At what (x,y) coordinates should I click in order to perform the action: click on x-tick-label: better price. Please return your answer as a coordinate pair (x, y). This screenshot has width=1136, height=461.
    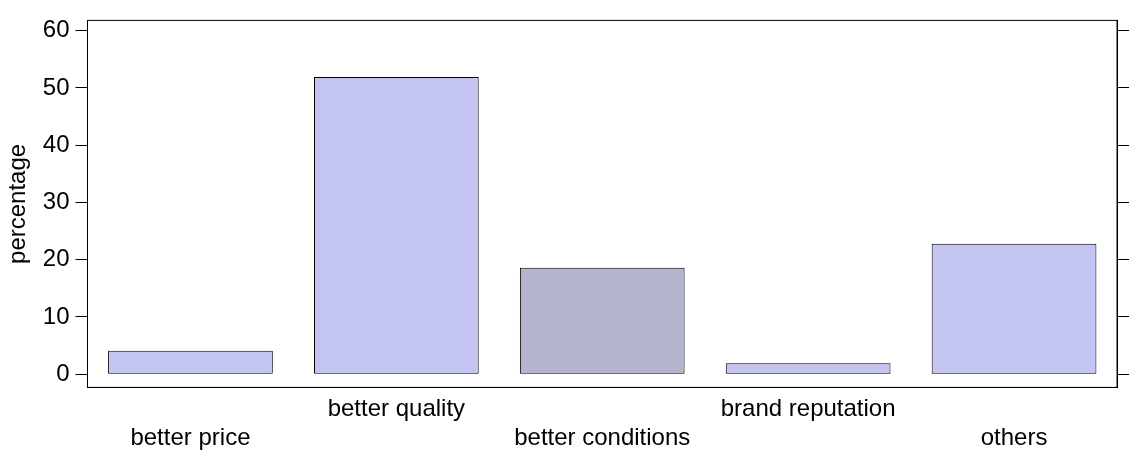
    Looking at the image, I should click on (190, 437).